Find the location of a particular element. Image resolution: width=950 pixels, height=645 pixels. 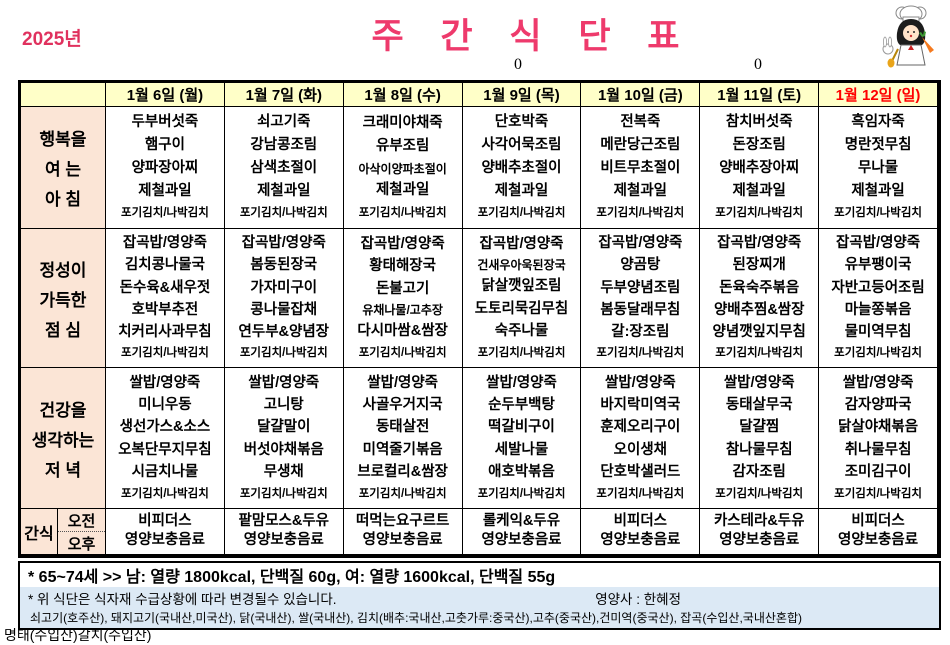

menu-item: 돈육숙주볶음 is located at coordinates (759, 287).